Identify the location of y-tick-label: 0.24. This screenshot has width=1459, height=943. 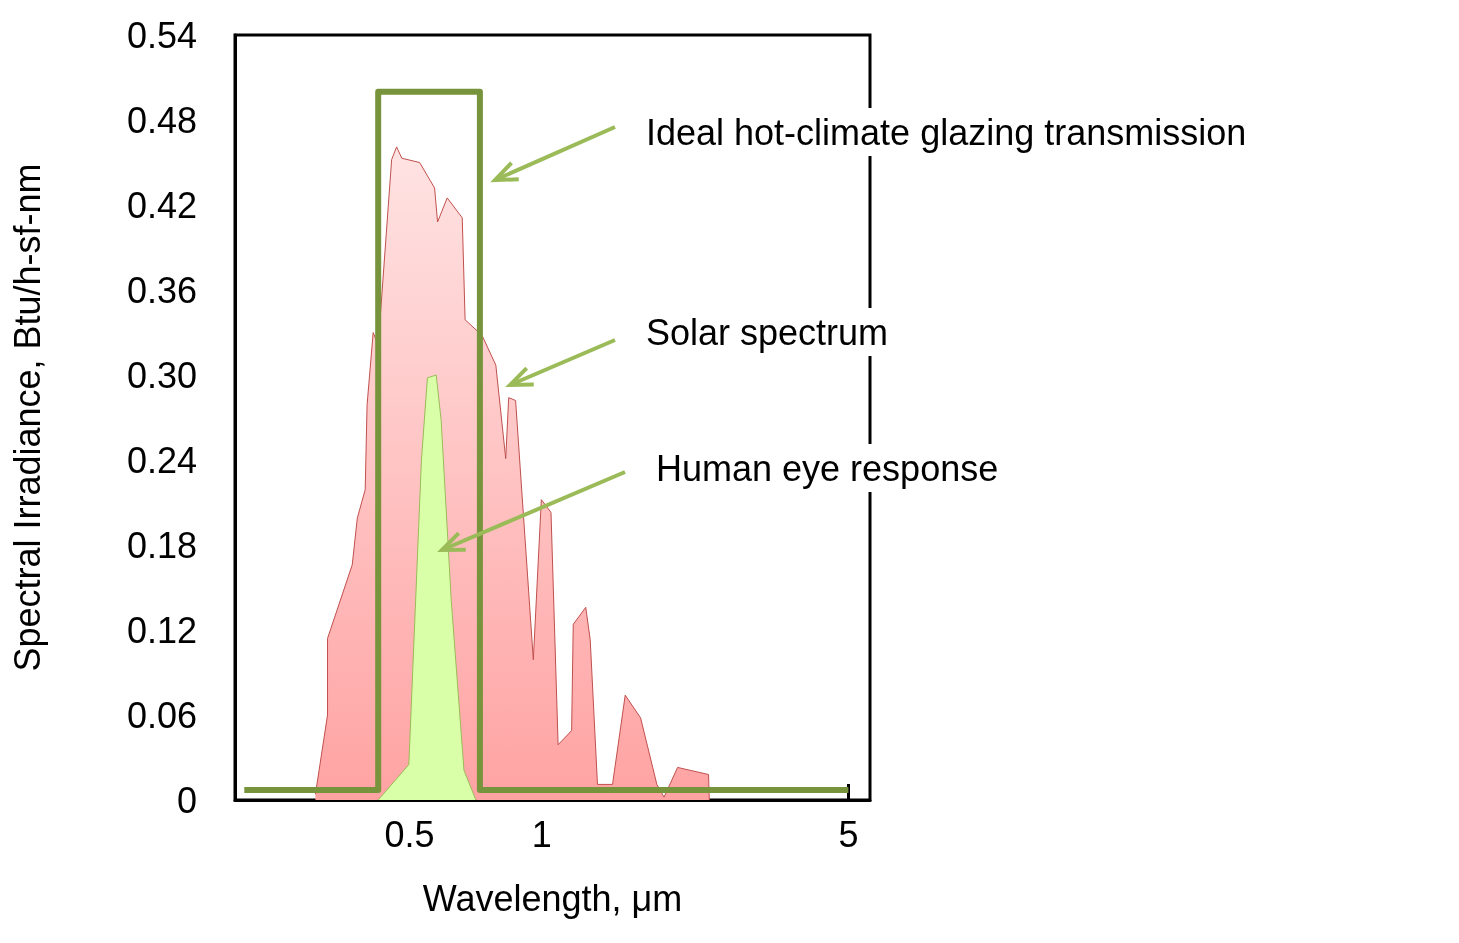
(161, 460).